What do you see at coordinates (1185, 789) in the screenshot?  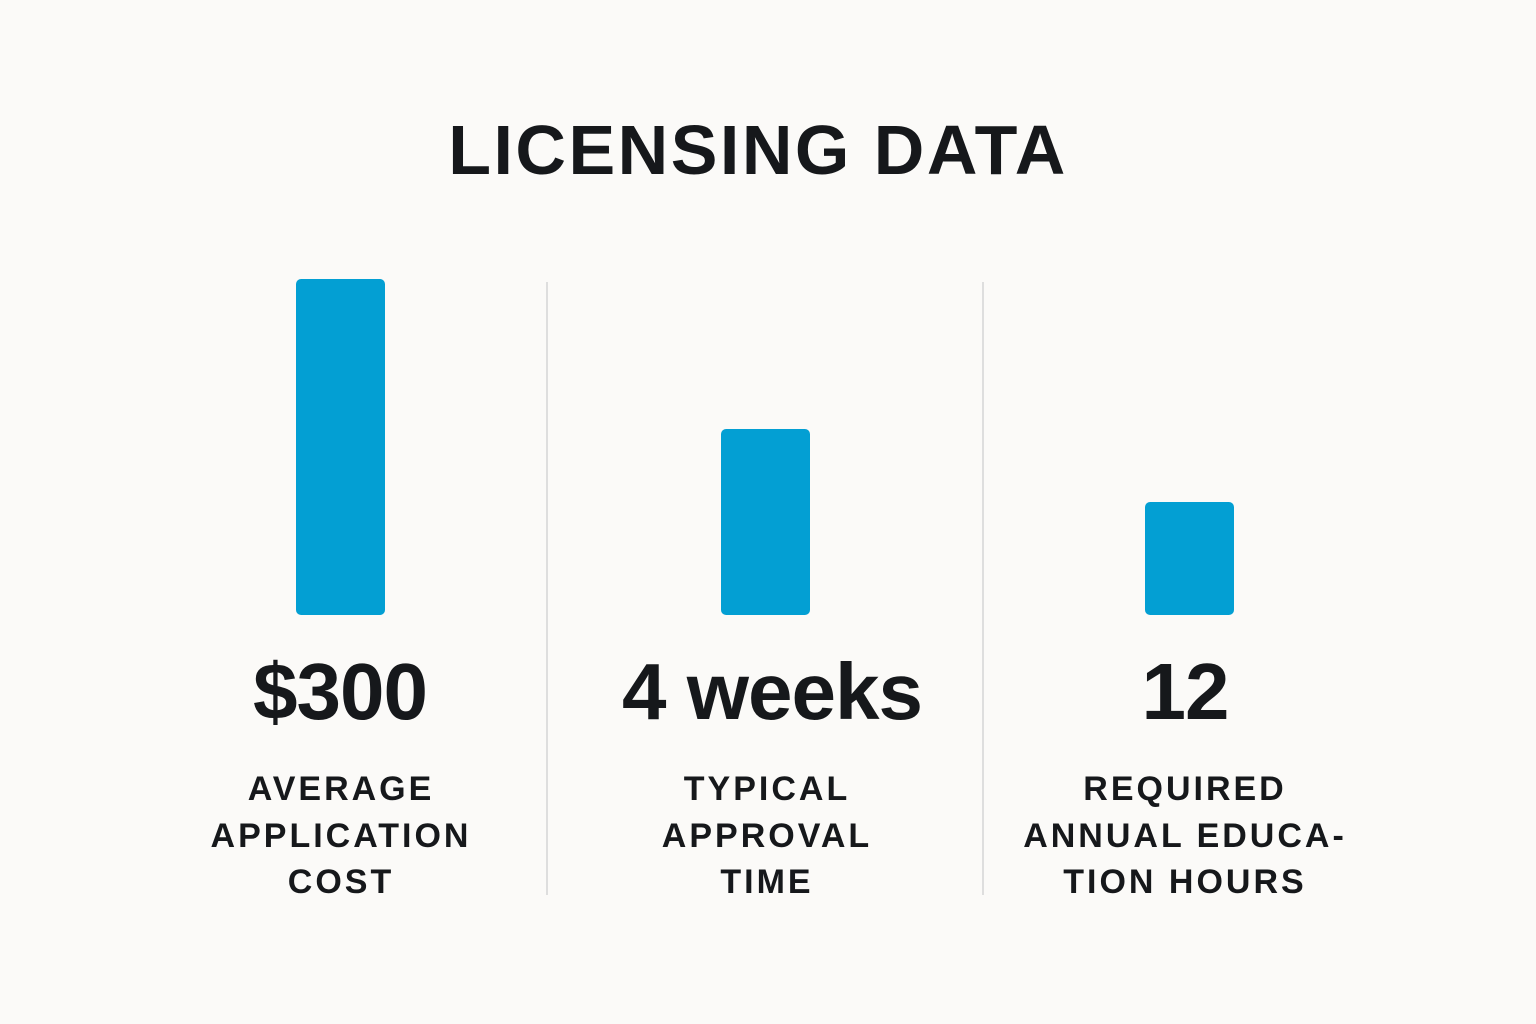 I see `label-line: REQUIRED` at bounding box center [1185, 789].